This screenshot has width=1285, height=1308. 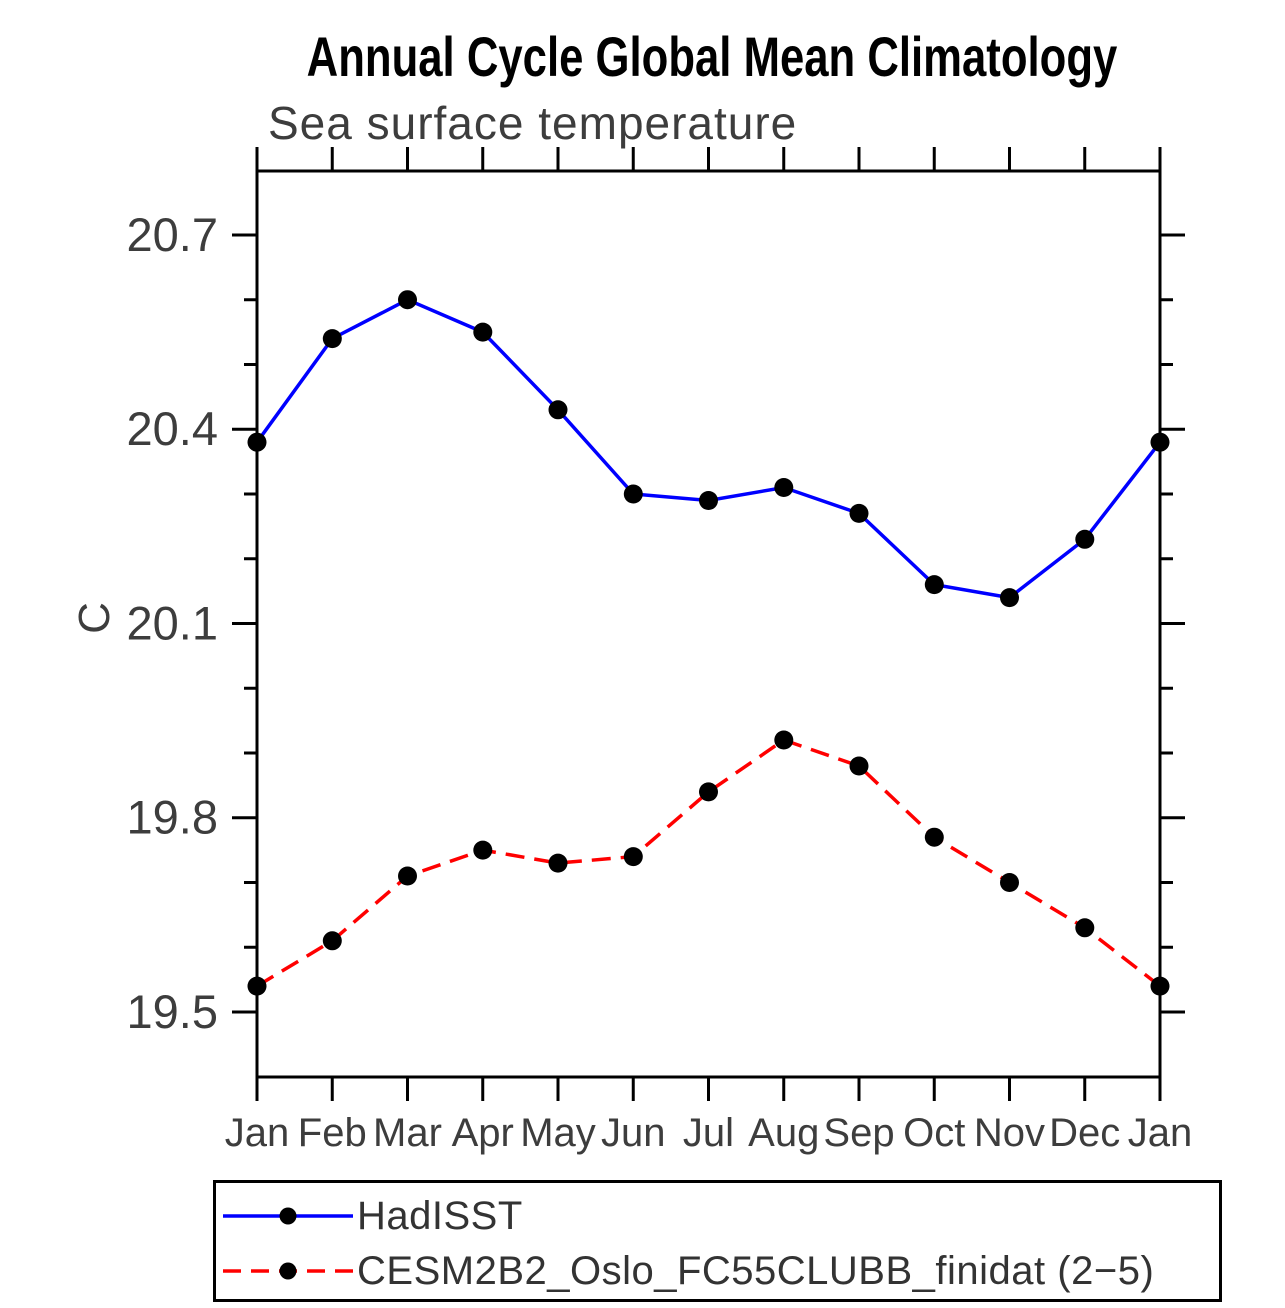 What do you see at coordinates (533, 123) in the screenshot?
I see `chart-subtitle: Sea surface temperature` at bounding box center [533, 123].